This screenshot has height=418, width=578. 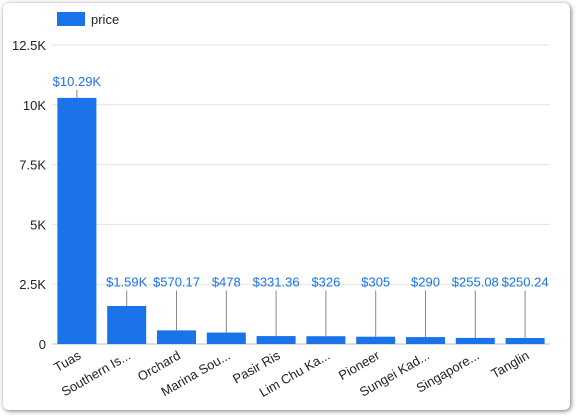 What do you see at coordinates (226, 282) in the screenshot?
I see `data-label: $478` at bounding box center [226, 282].